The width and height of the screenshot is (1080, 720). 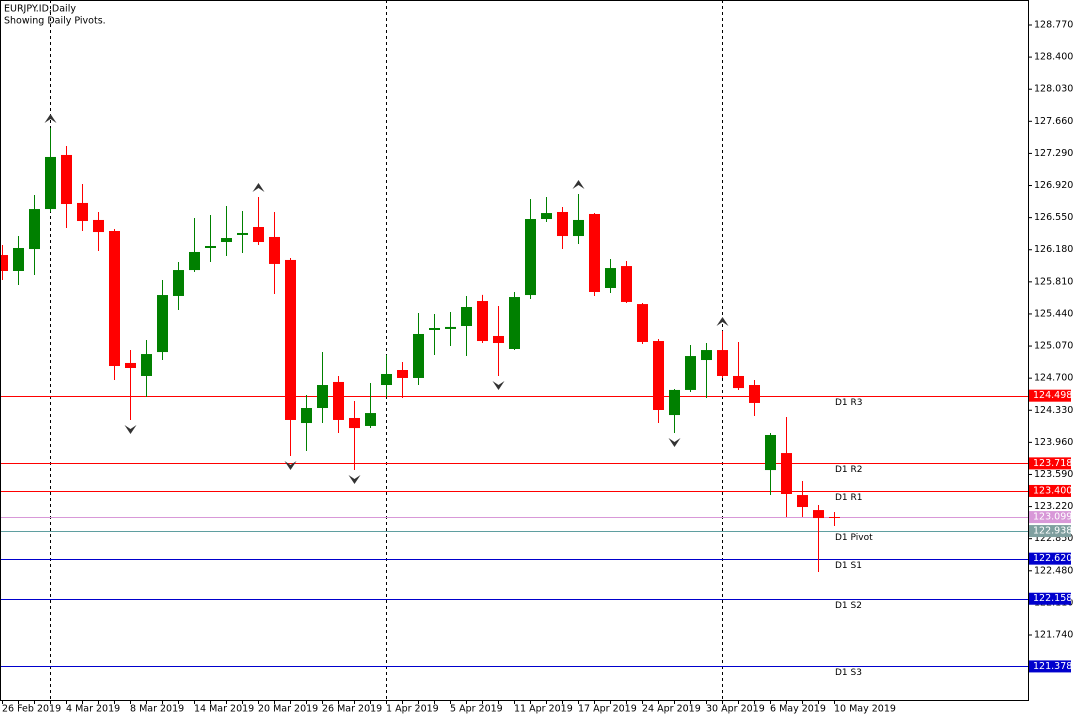 I want to click on y-tick-label: 125.070, so click(x=1053, y=346).